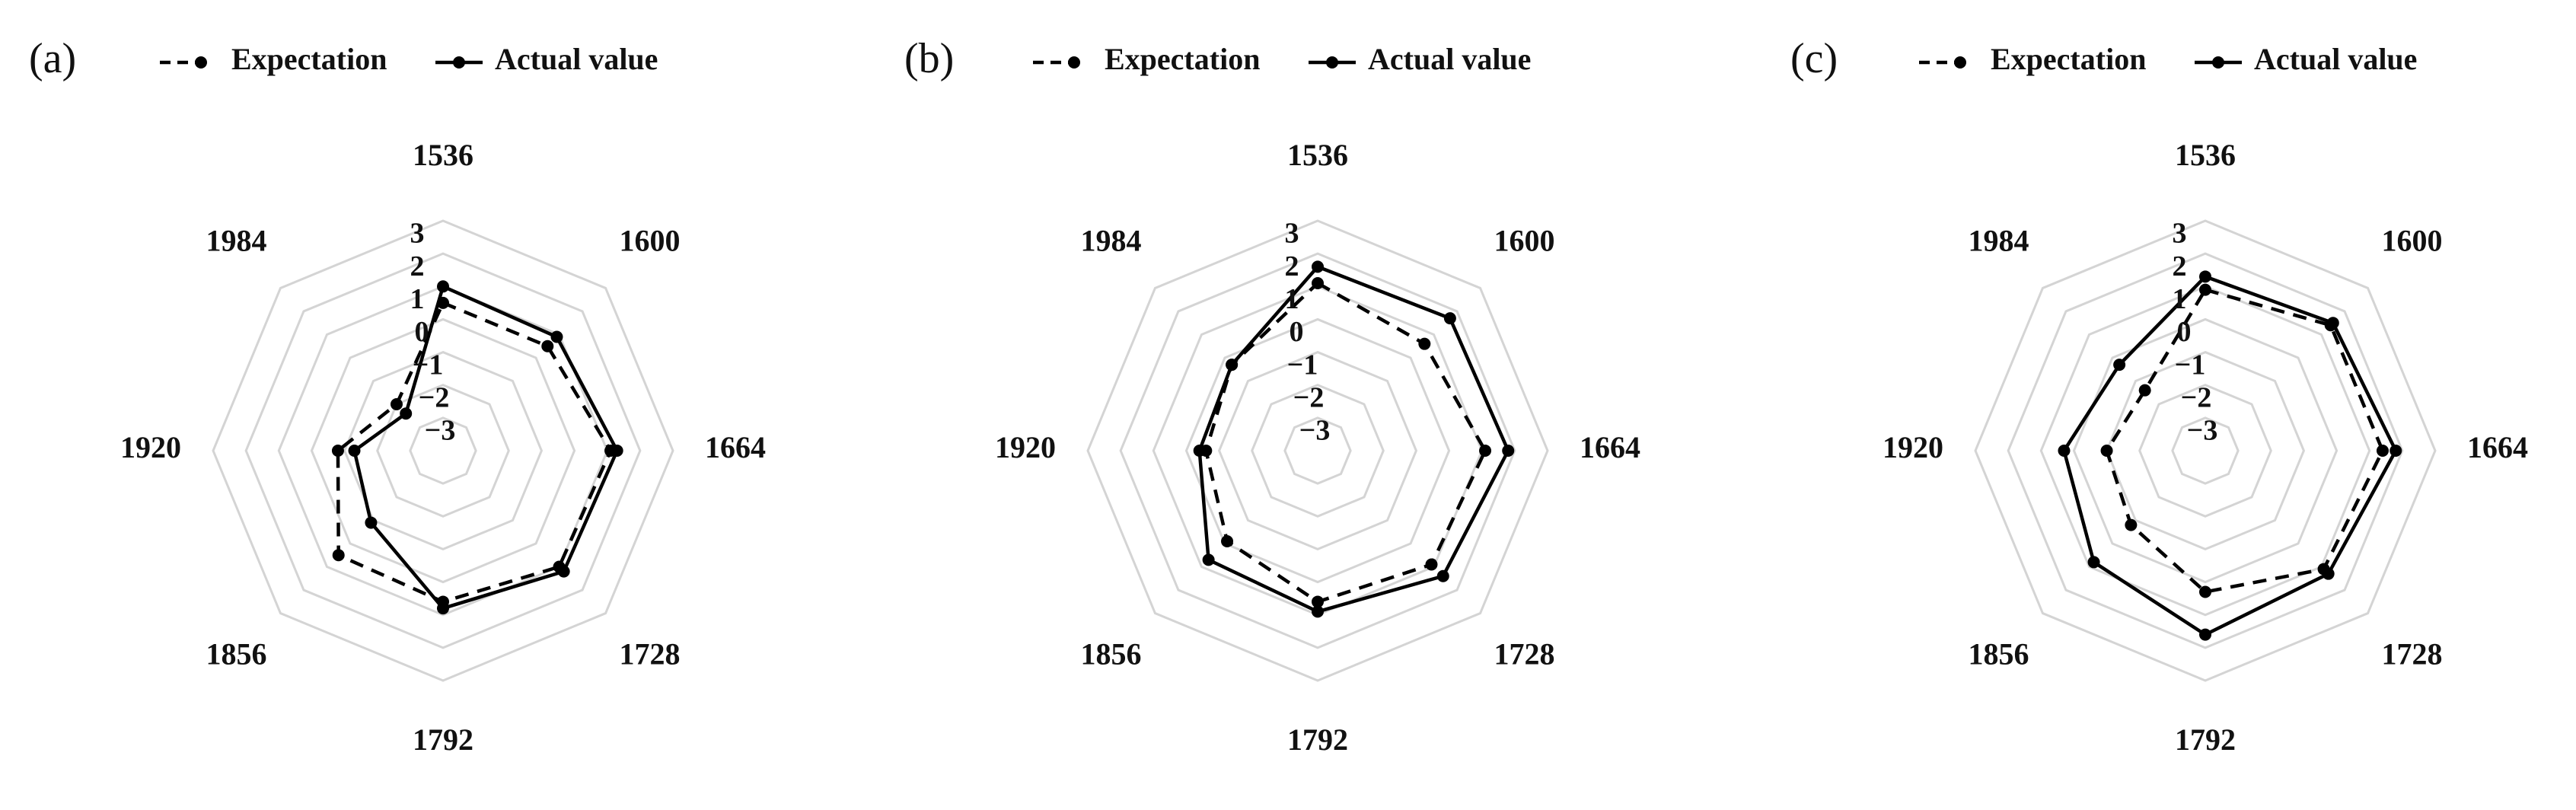 This screenshot has height=810, width=2576. I want to click on radial-tick-label: 1, so click(2180, 299).